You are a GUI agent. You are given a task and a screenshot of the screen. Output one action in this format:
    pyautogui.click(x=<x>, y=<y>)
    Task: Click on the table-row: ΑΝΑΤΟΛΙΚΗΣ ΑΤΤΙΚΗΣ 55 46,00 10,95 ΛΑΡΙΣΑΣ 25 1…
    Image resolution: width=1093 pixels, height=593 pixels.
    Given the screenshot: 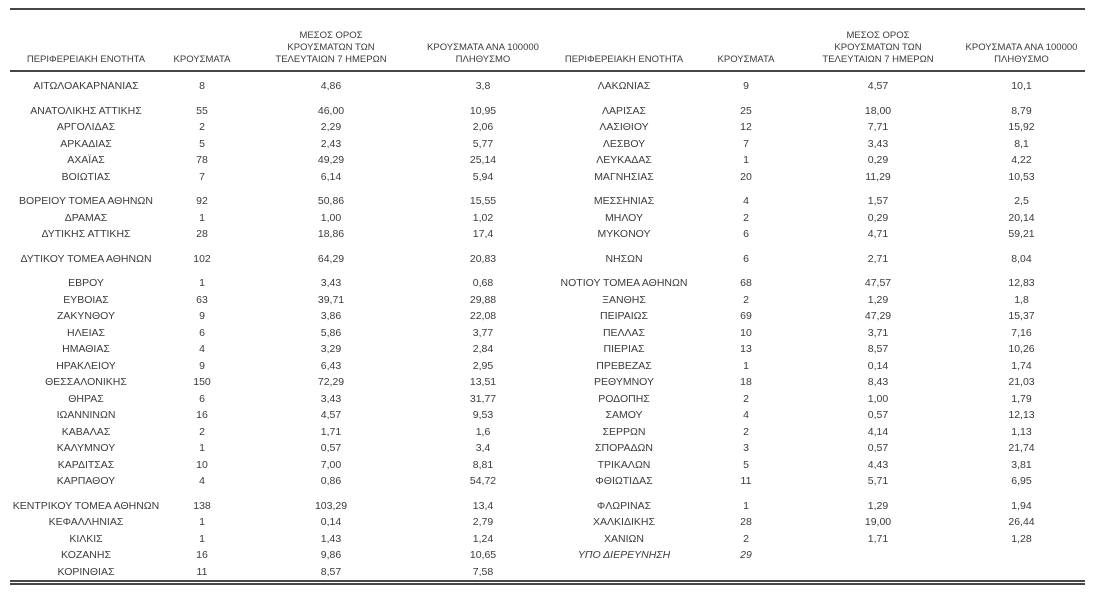 What is the action you would take?
    pyautogui.click(x=547, y=111)
    